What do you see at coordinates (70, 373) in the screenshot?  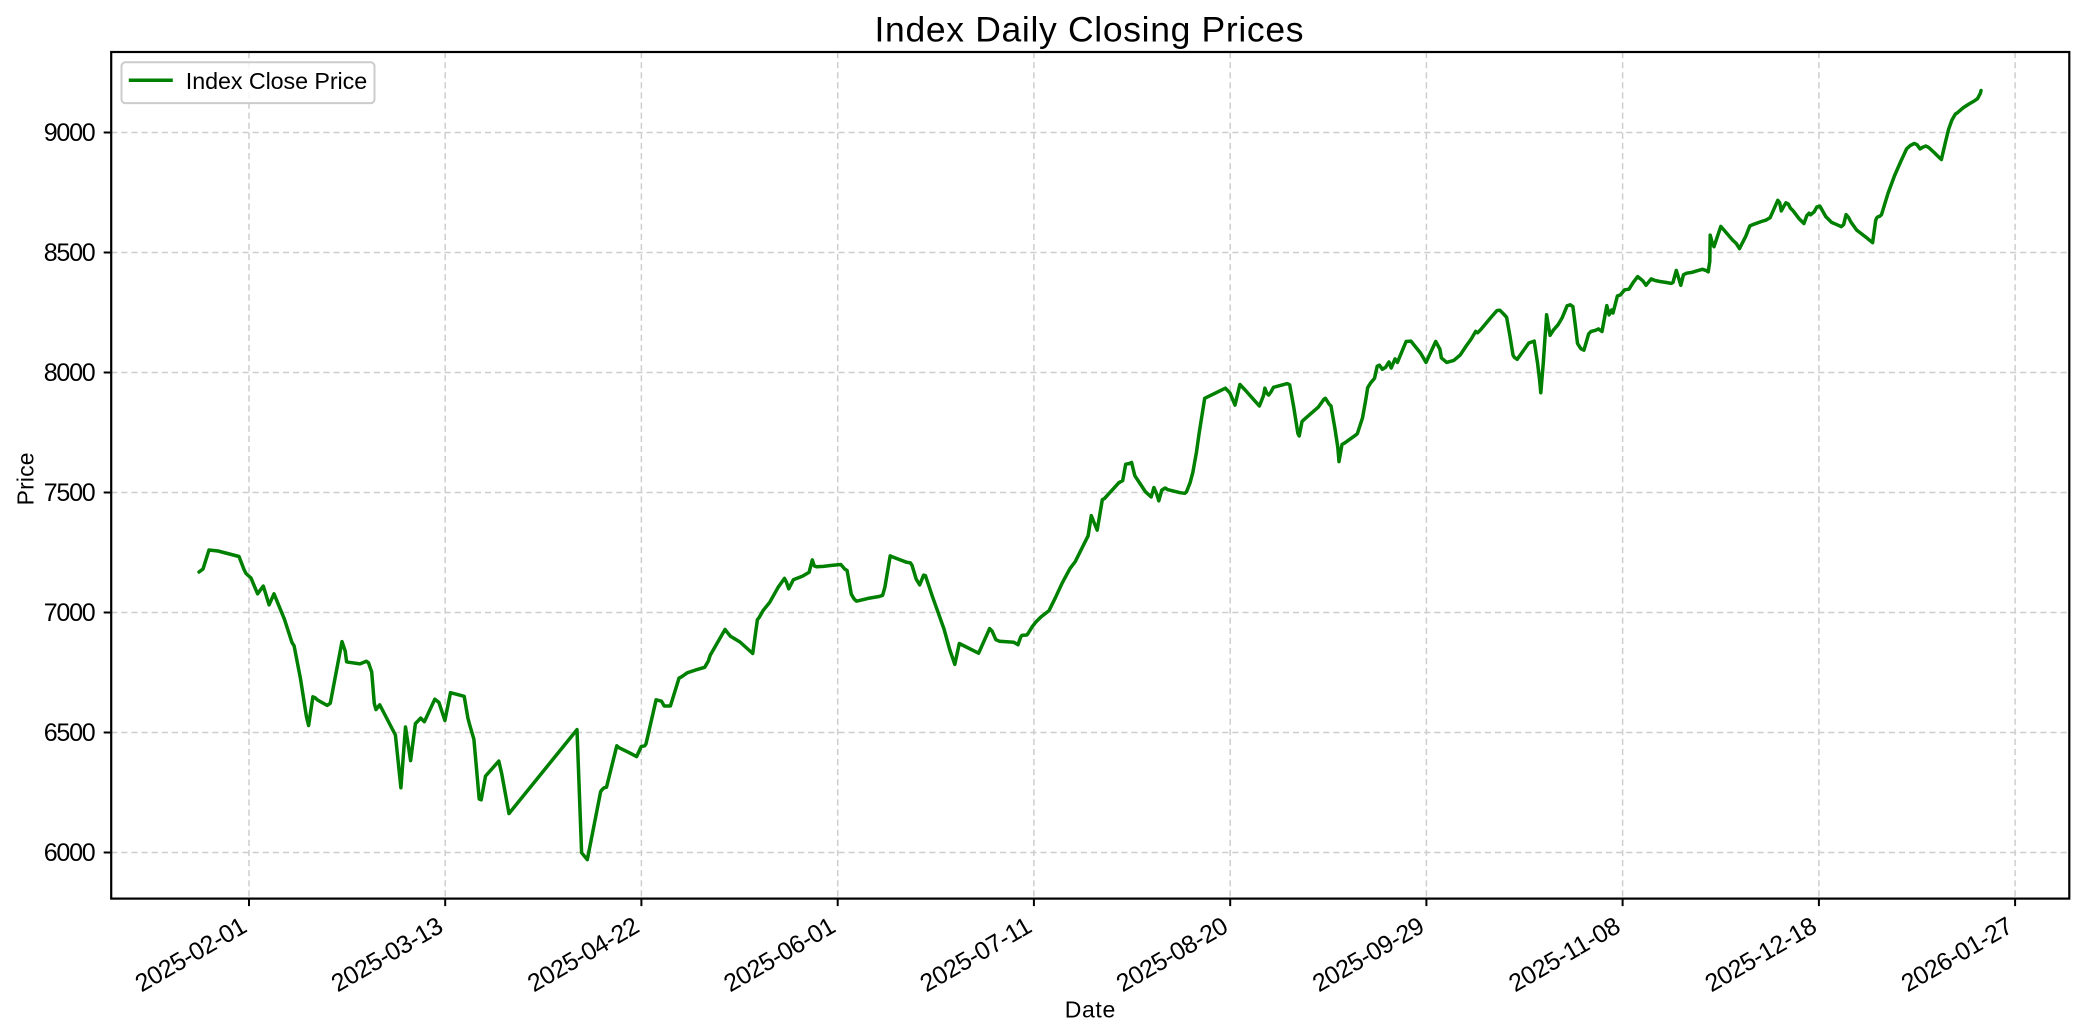 I see `svg-text: 8000` at bounding box center [70, 373].